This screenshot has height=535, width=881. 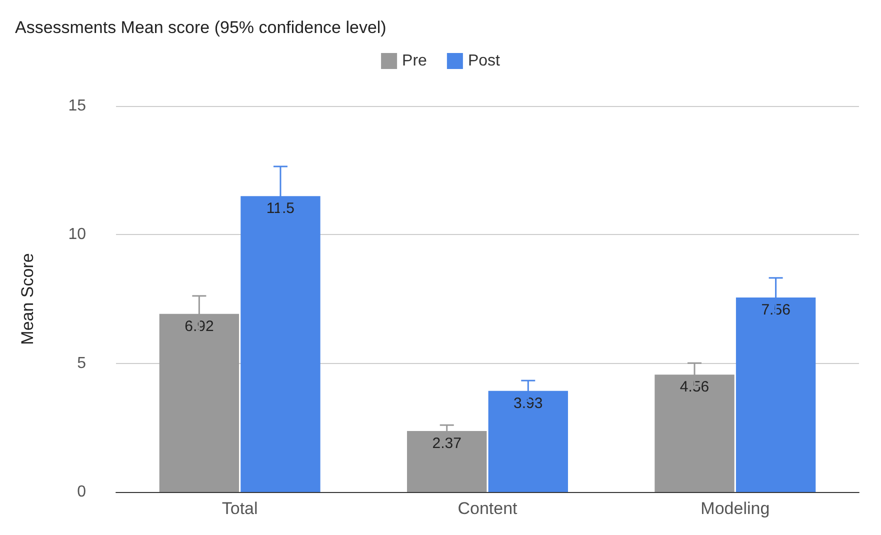 I want to click on chart-title: Assessments Mean score (95% confidence level), so click(x=200, y=27).